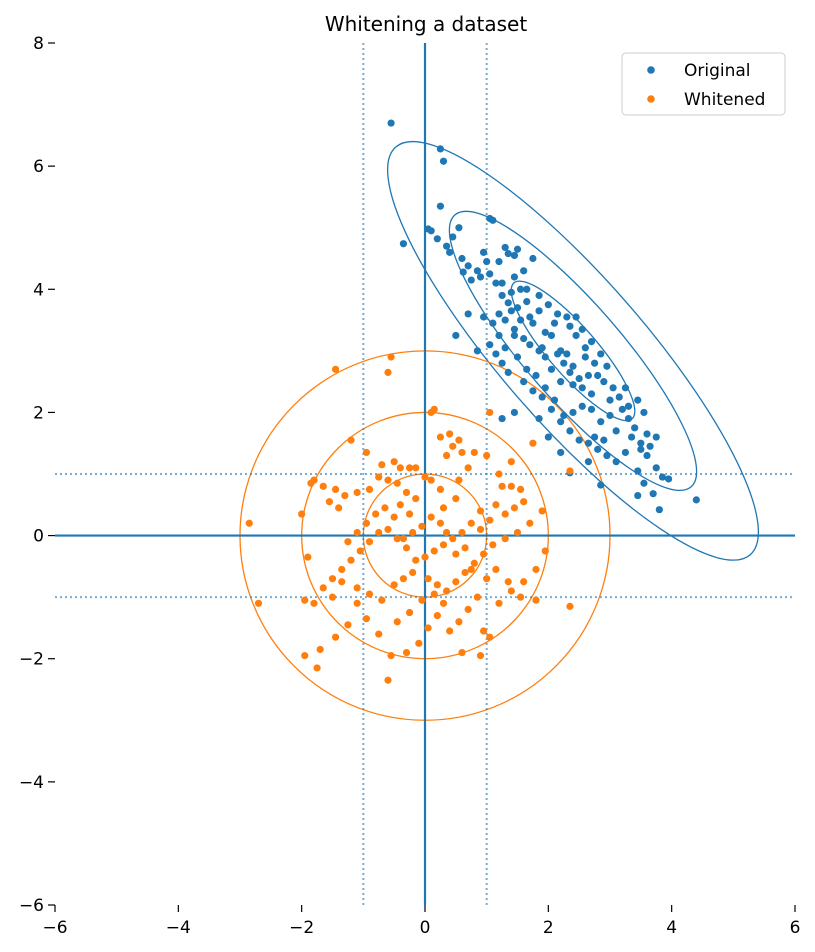 Image resolution: width=815 pixels, height=952 pixels. What do you see at coordinates (671, 928) in the screenshot?
I see `x-tick-label: 4` at bounding box center [671, 928].